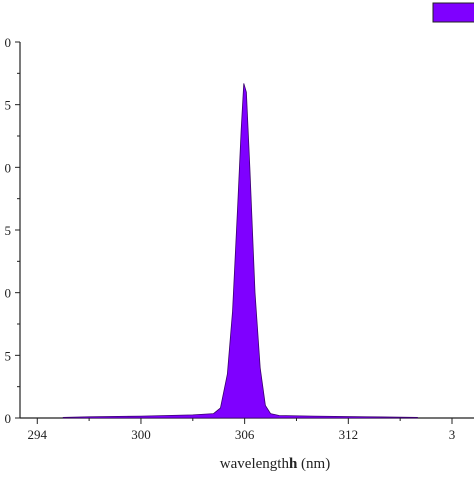 The image size is (474, 479). Describe the element at coordinates (38, 434) in the screenshot. I see `x-tick-label: 294` at that location.